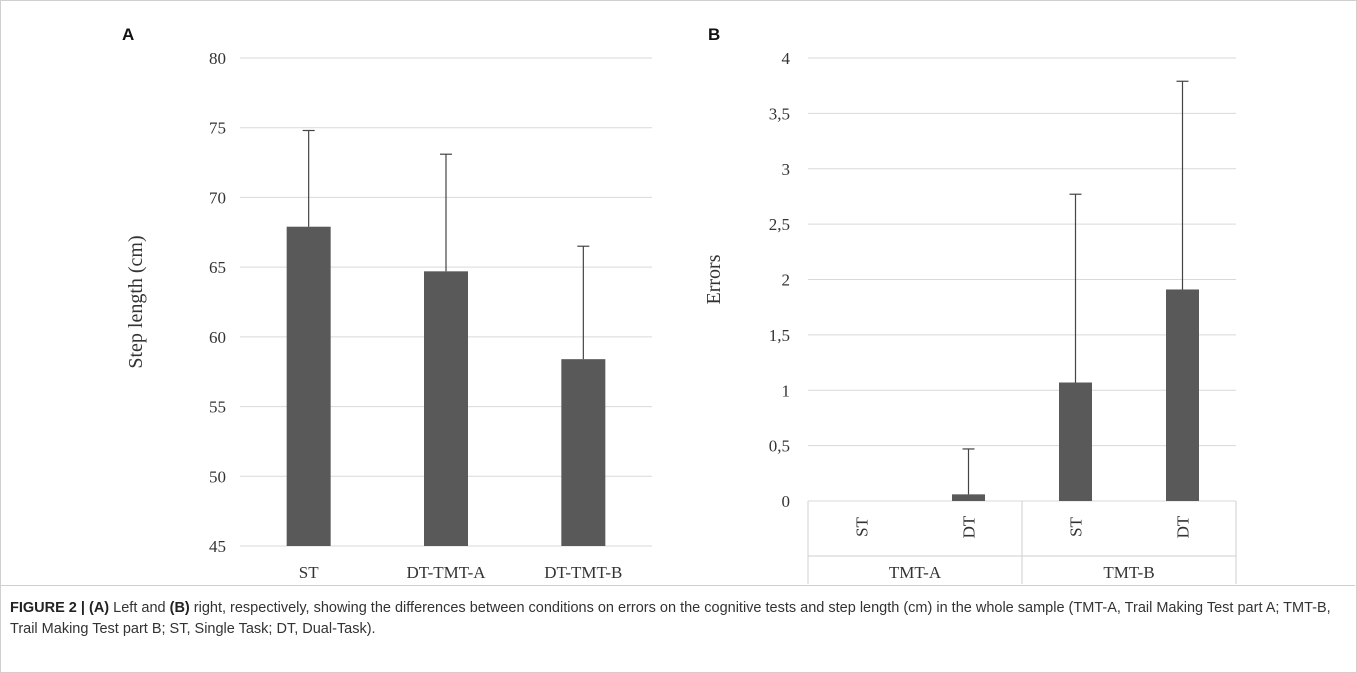  I want to click on panel-b-group-label: TMT-A, so click(915, 572).